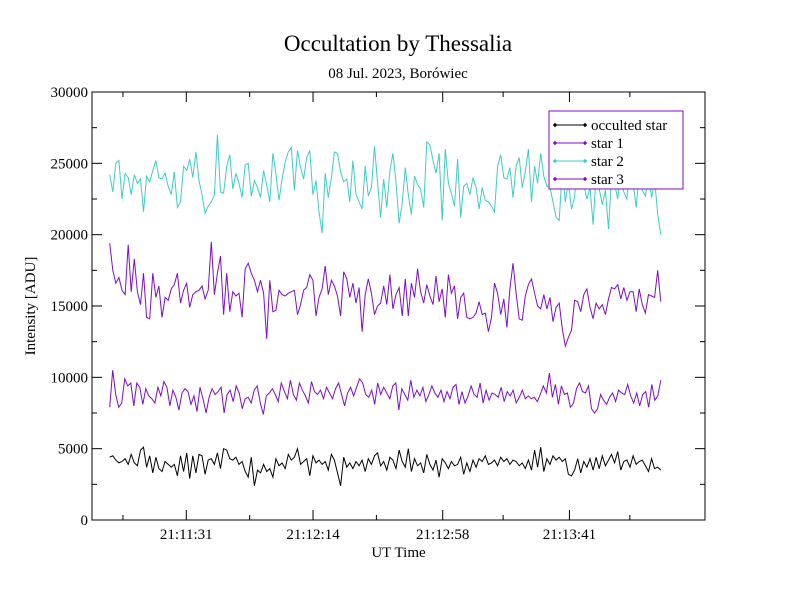 The height and width of the screenshot is (612, 792). What do you see at coordinates (70, 307) in the screenshot?
I see `y-tick-label: 15000` at bounding box center [70, 307].